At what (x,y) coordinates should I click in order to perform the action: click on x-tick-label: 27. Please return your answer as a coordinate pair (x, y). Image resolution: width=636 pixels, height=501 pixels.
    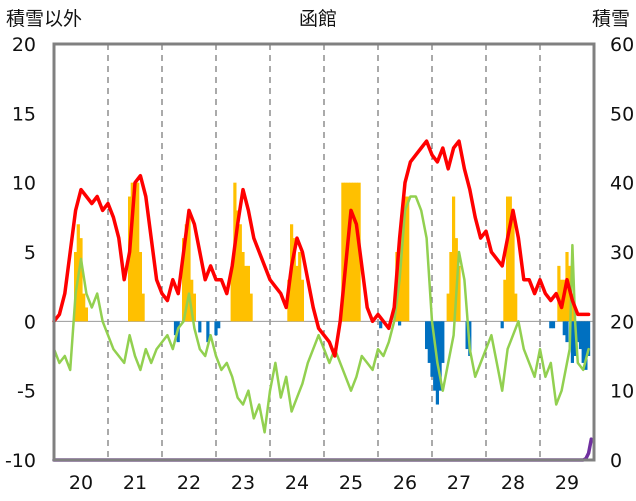
    Looking at the image, I should click on (459, 483).